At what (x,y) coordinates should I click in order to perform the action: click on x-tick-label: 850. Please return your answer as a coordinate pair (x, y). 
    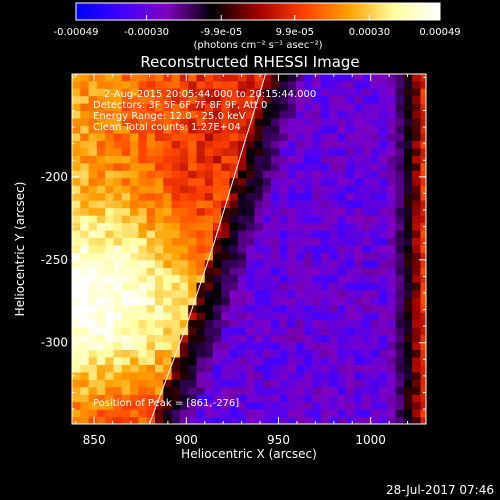
    Looking at the image, I should click on (94, 440).